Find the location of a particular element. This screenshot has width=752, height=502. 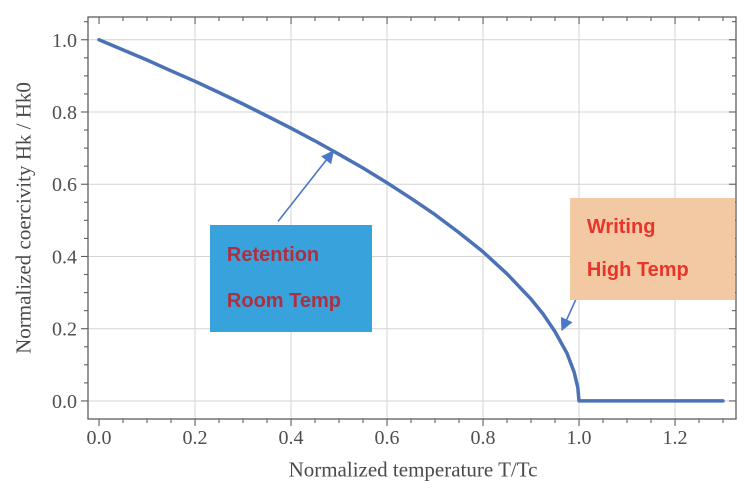

x-tick-label: 0.4 is located at coordinates (291, 438).